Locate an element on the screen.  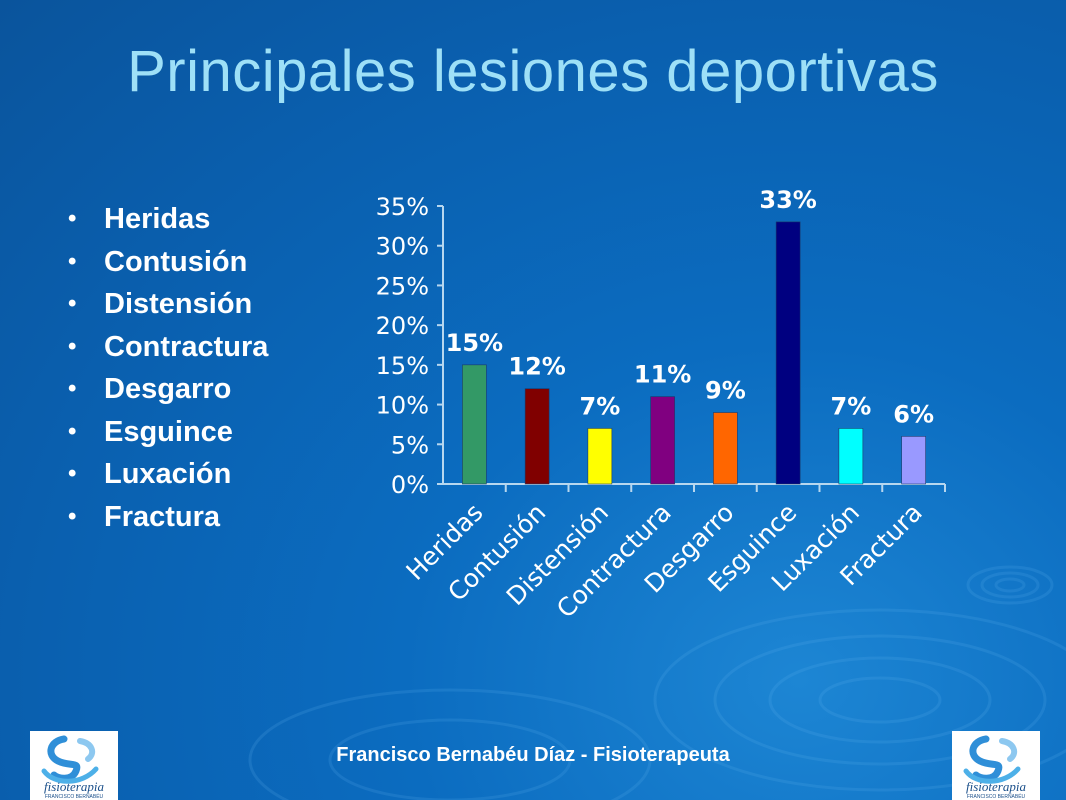
data-label: 15% is located at coordinates (474, 343).